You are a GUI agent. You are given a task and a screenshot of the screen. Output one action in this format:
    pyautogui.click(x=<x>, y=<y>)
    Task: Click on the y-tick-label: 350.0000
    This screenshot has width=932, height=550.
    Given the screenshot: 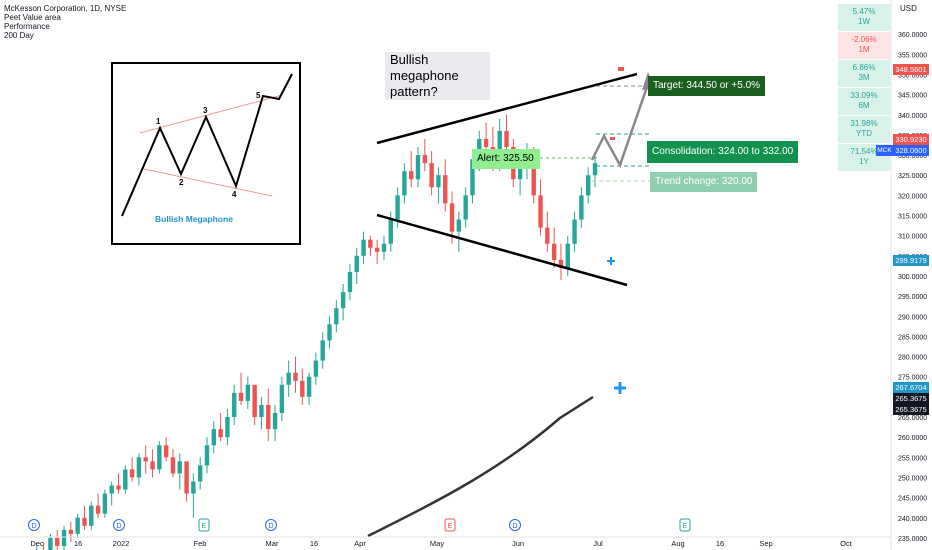 What is the action you would take?
    pyautogui.click(x=912, y=75)
    